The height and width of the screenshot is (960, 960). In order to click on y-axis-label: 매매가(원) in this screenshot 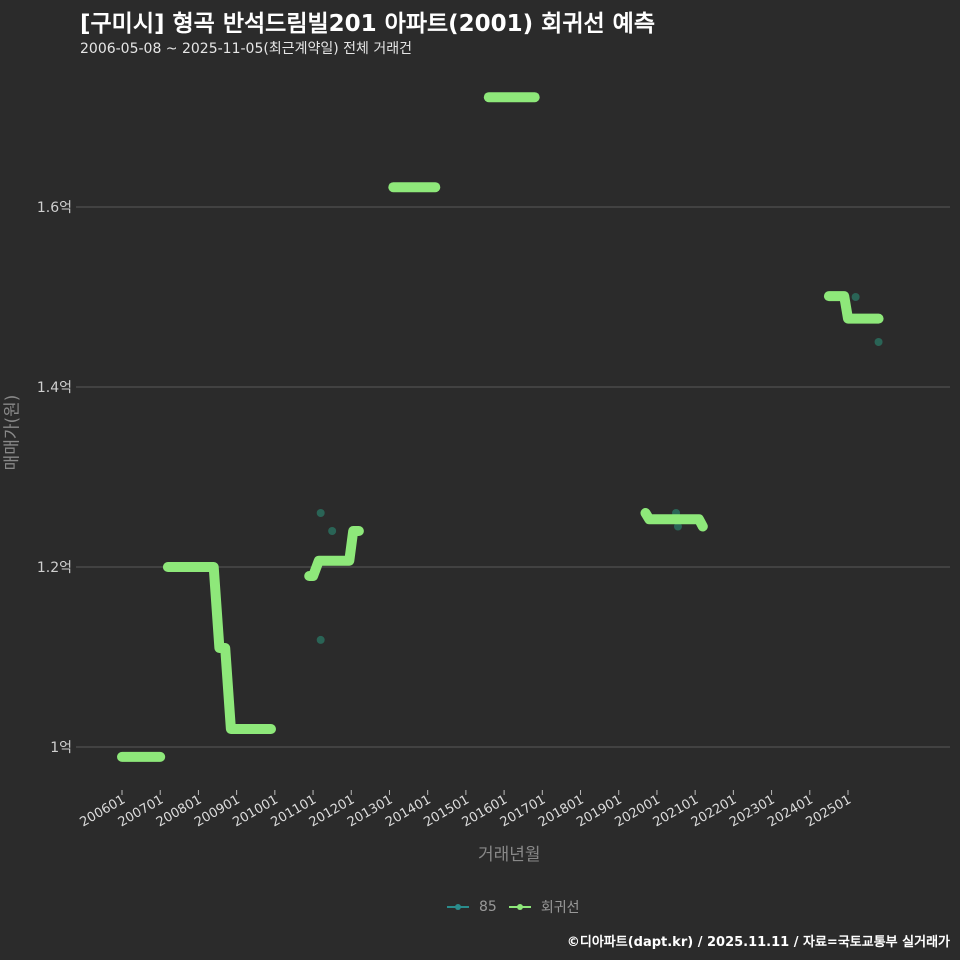, I will do `click(12, 432)`.